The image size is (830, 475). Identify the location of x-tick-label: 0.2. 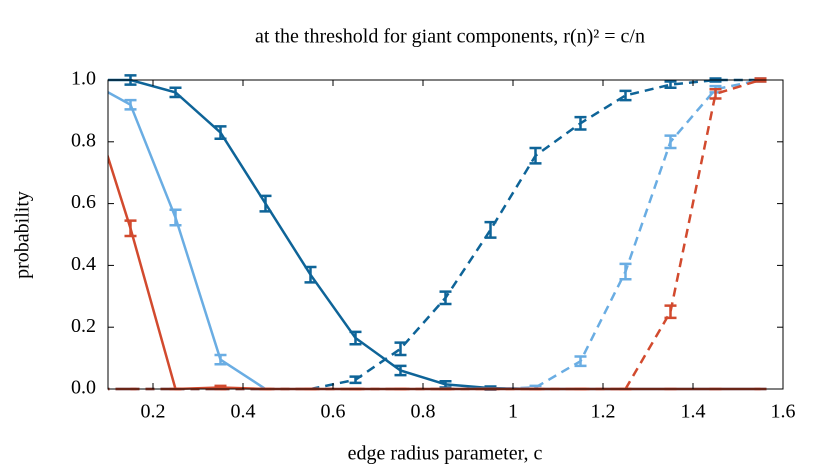
(153, 412).